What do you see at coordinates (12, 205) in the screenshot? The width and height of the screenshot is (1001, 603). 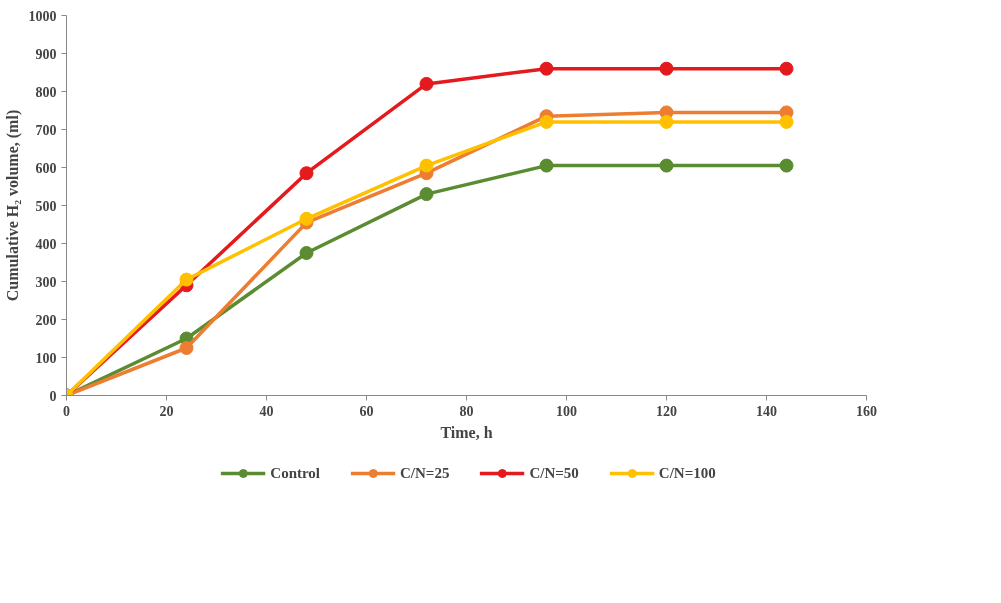 I see `y-axis-title: Cumulative H₂ volume, (ml)` at bounding box center [12, 205].